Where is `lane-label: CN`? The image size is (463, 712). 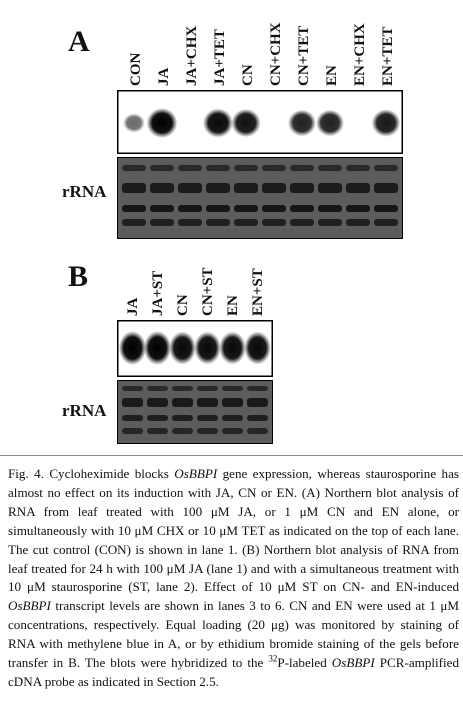 lane-label: CN is located at coordinates (183, 305).